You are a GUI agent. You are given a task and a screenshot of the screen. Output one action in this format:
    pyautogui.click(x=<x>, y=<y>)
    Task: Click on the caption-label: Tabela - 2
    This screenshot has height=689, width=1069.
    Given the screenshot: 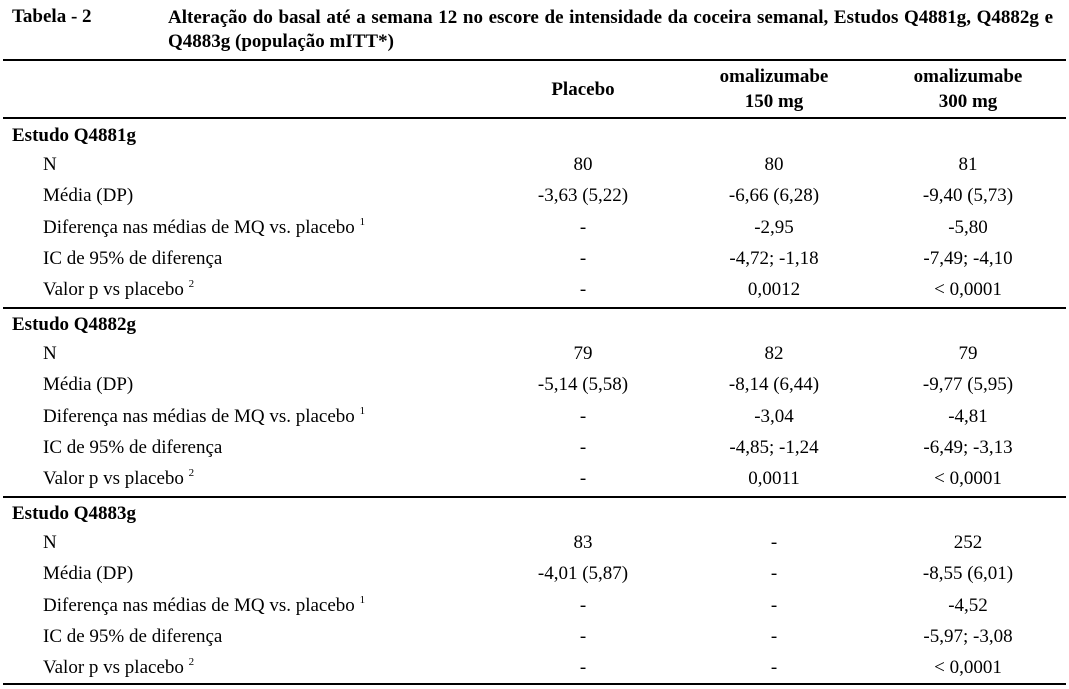 What is the action you would take?
    pyautogui.click(x=52, y=16)
    